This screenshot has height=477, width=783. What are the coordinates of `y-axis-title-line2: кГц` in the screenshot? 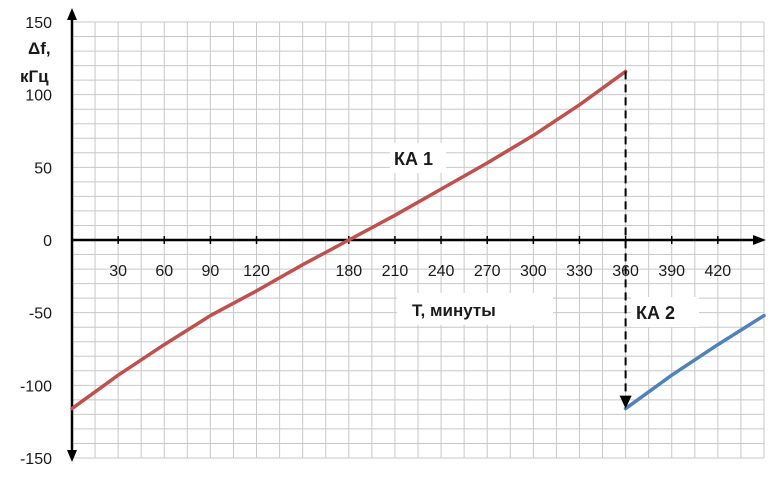 It's located at (34, 76).